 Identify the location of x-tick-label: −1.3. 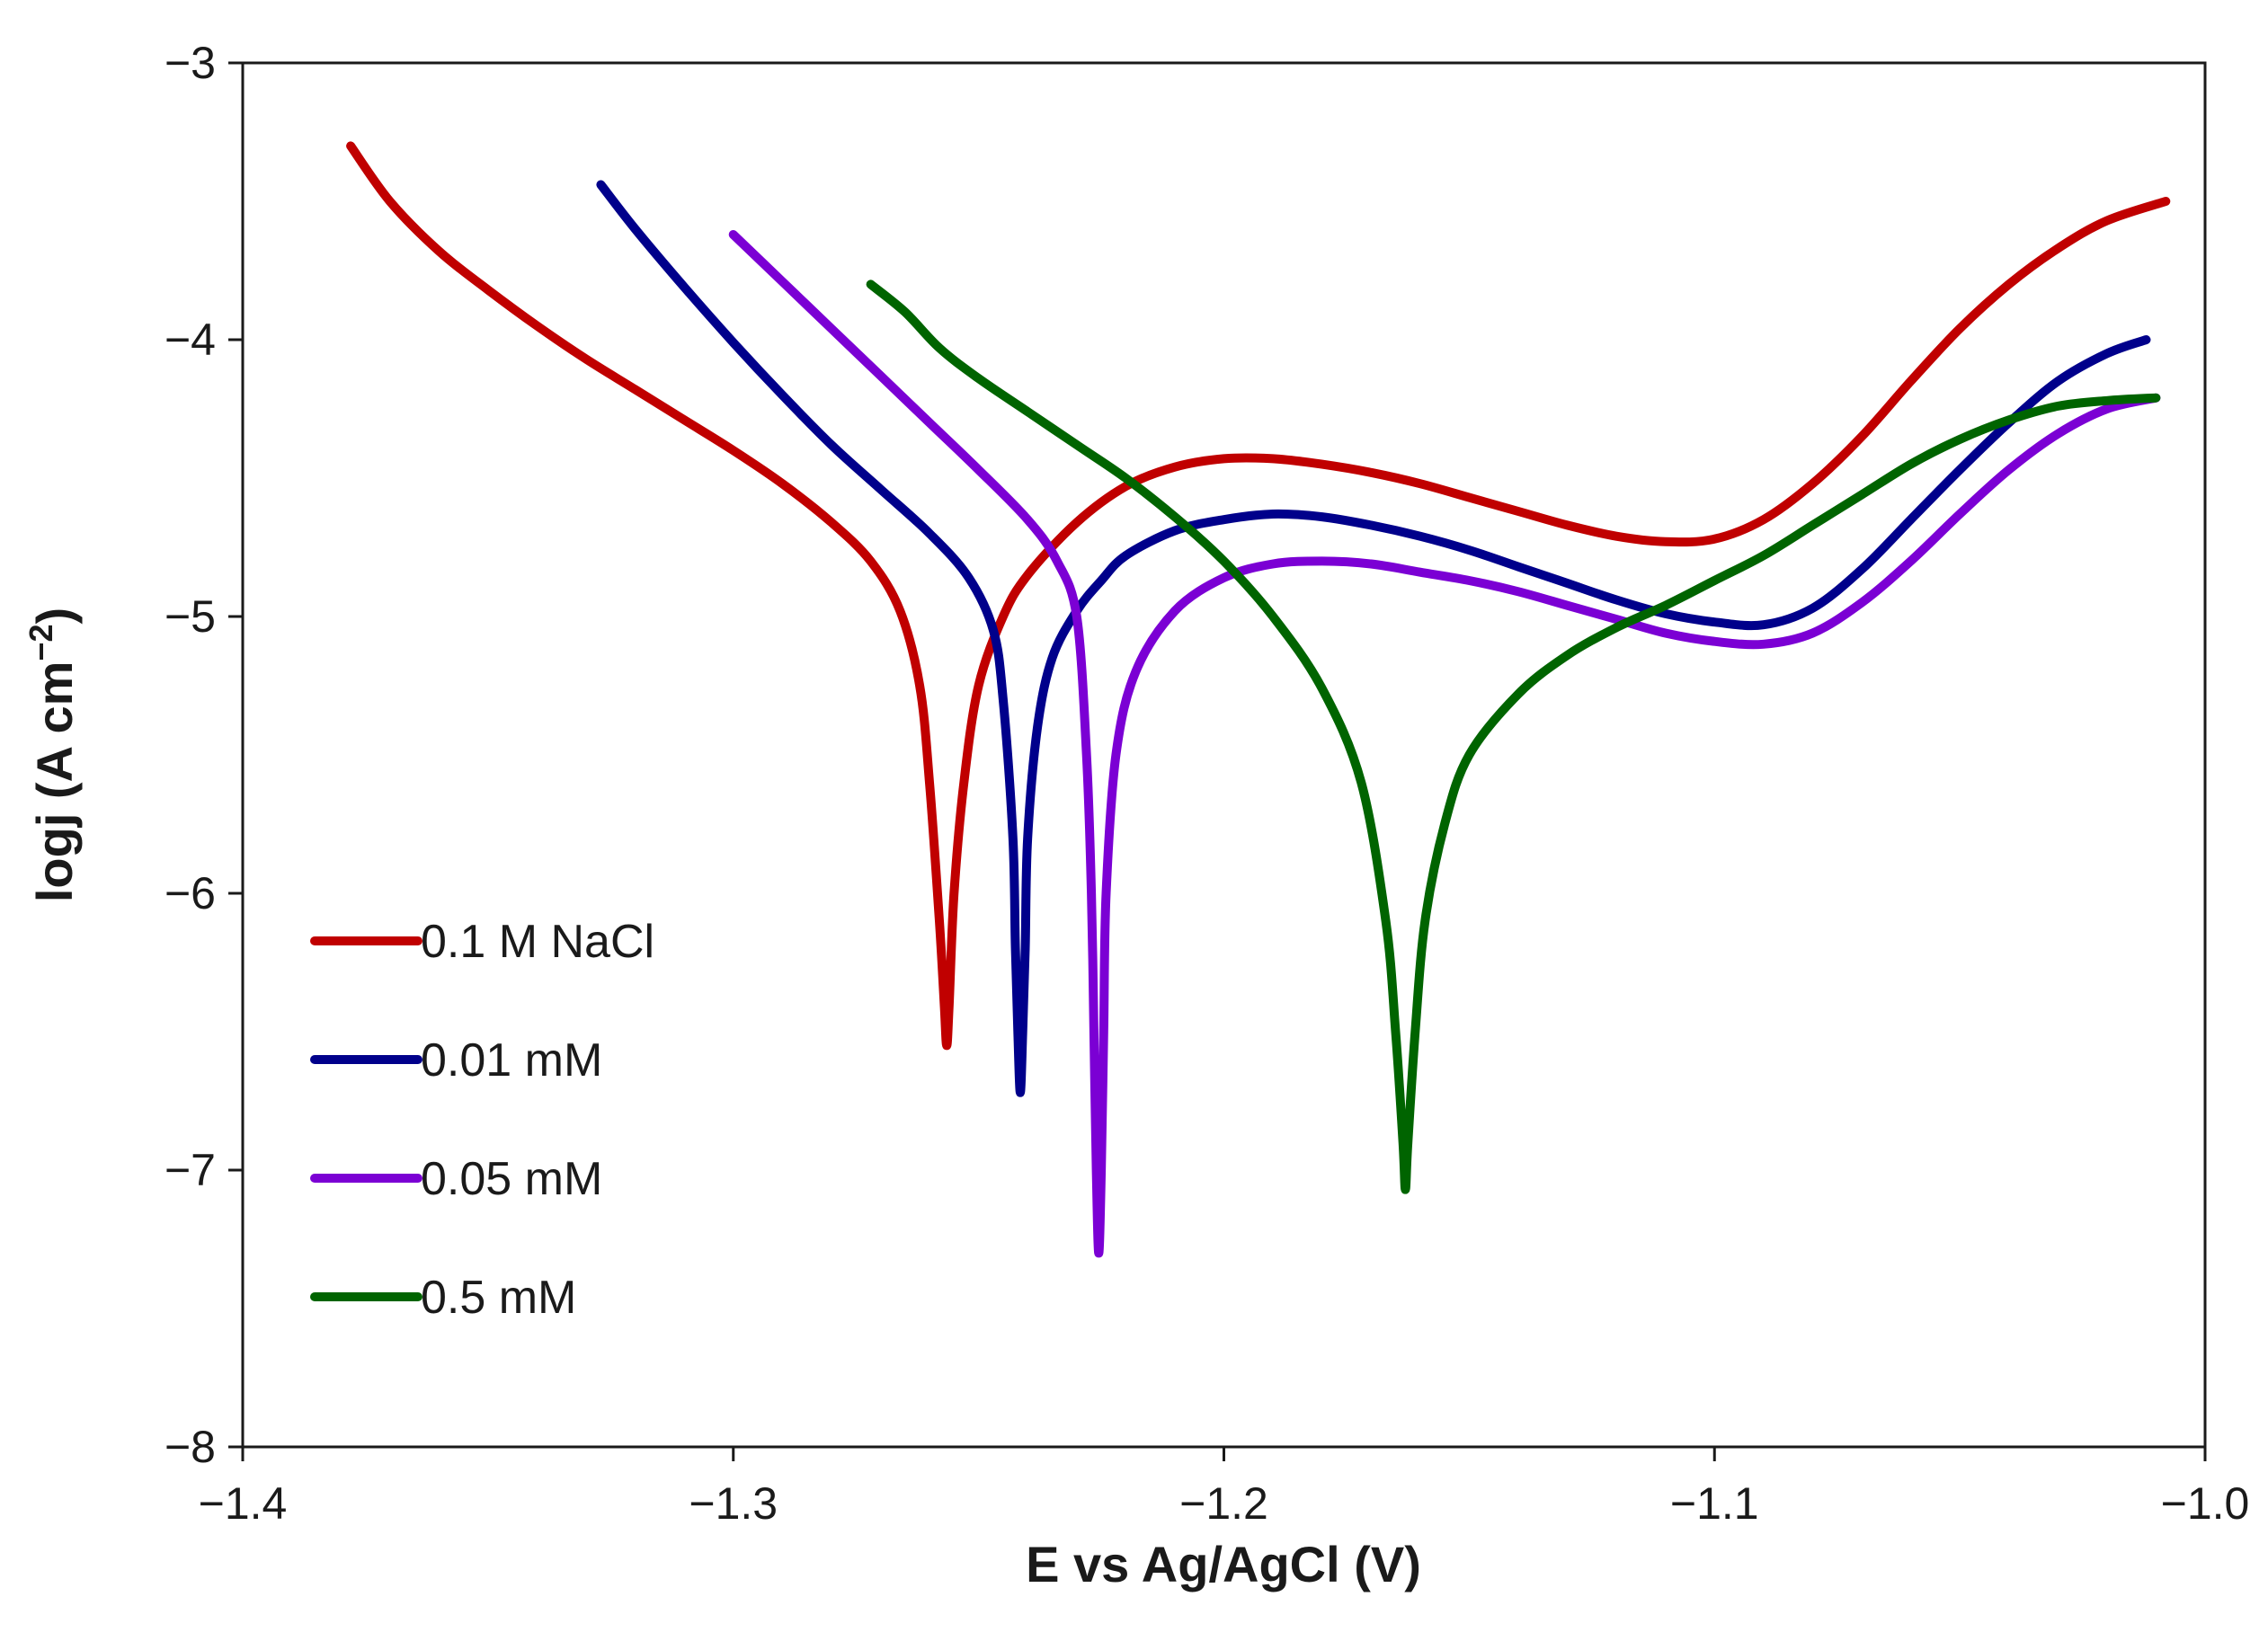
(733, 1503).